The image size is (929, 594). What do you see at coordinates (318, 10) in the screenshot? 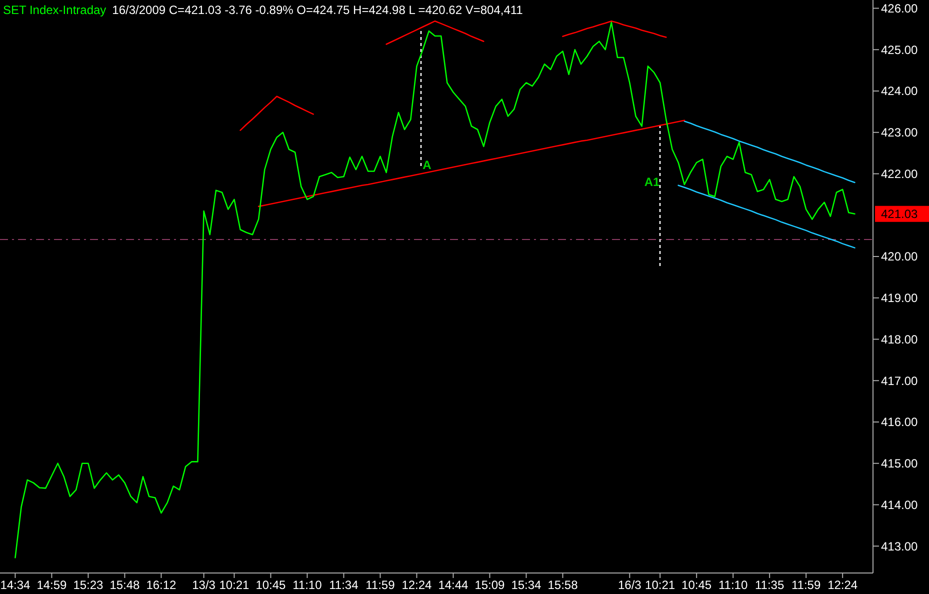
I see `chart-subtitle: 16/3/2009 C=421.03 -3.76 -0.89% O=424.75 H=424.98 L =420.62 V=804,411` at bounding box center [318, 10].